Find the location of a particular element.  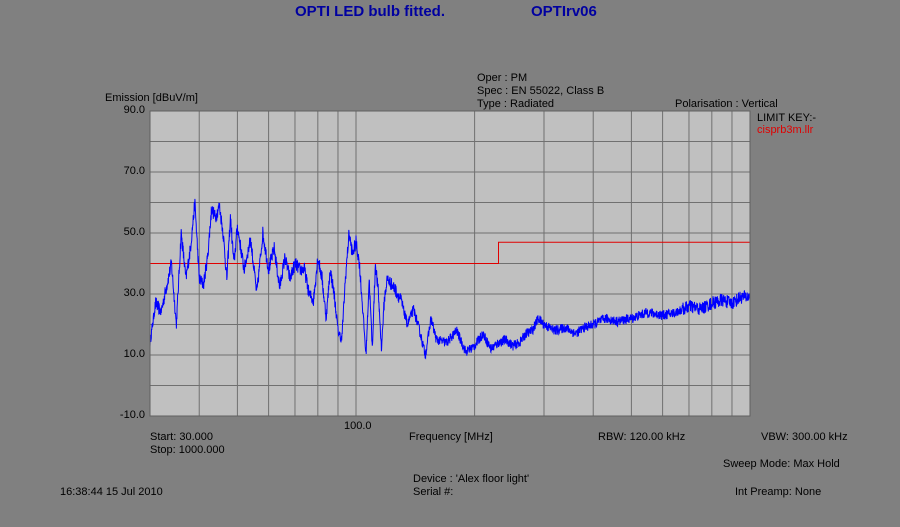

rbw-label: RBW: 120.00 kHz is located at coordinates (642, 437).